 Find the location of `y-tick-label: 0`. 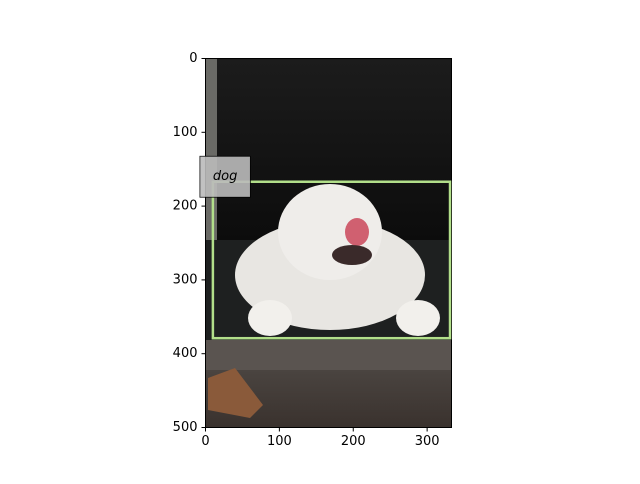

y-tick-label: 0 is located at coordinates (193, 58).